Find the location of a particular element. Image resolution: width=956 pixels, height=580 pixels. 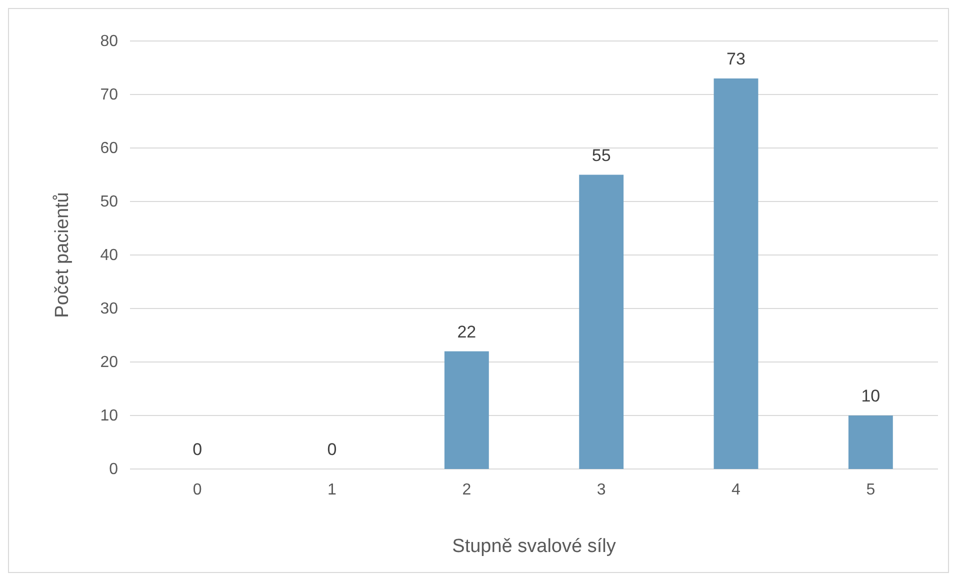

x-tick-label: 4 is located at coordinates (736, 489).